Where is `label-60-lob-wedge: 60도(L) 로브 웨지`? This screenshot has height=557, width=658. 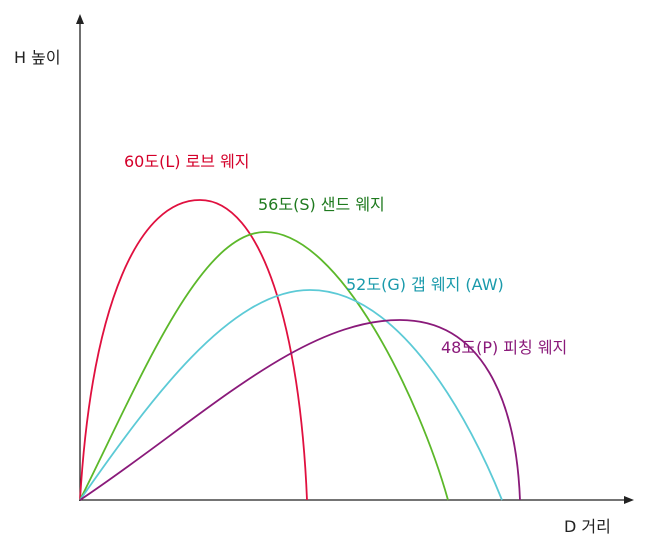 label-60-lob-wedge: 60도(L) 로브 웨지 is located at coordinates (187, 161).